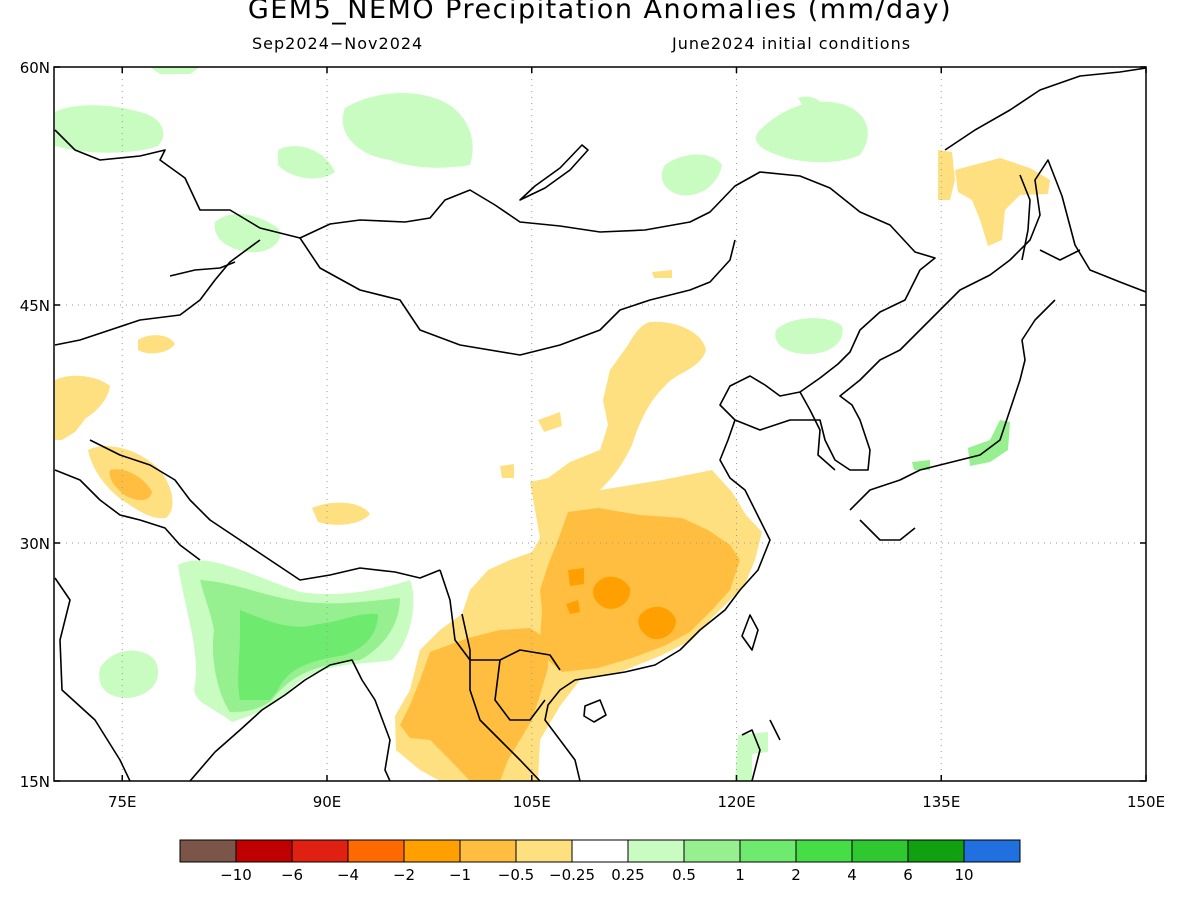 The height and width of the screenshot is (900, 1200). I want to click on anomaly-patch-lake-baikal, so click(691, 175).